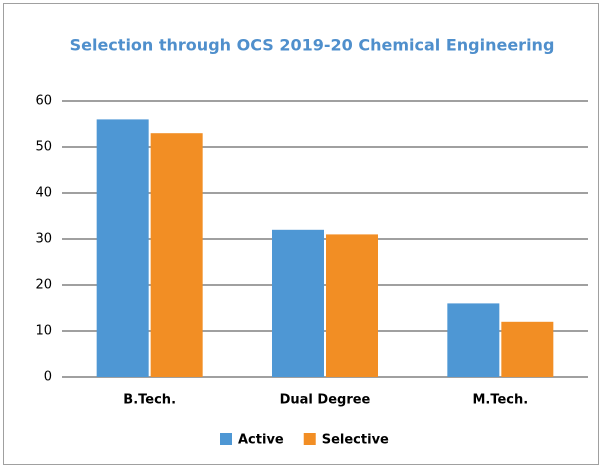 The width and height of the screenshot is (602, 468). What do you see at coordinates (43, 331) in the screenshot?
I see `y-tick-label: 10` at bounding box center [43, 331].